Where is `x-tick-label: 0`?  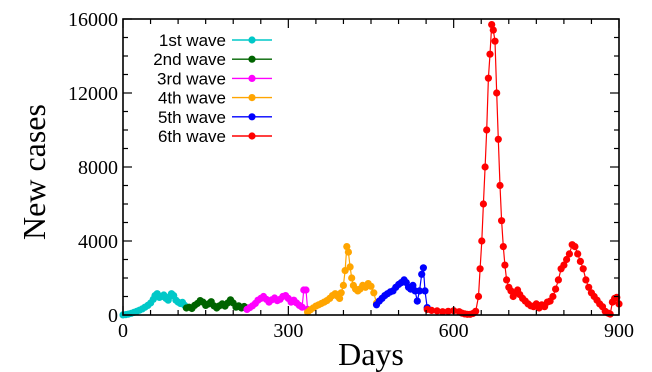 x-tick-label: 0 is located at coordinates (123, 331).